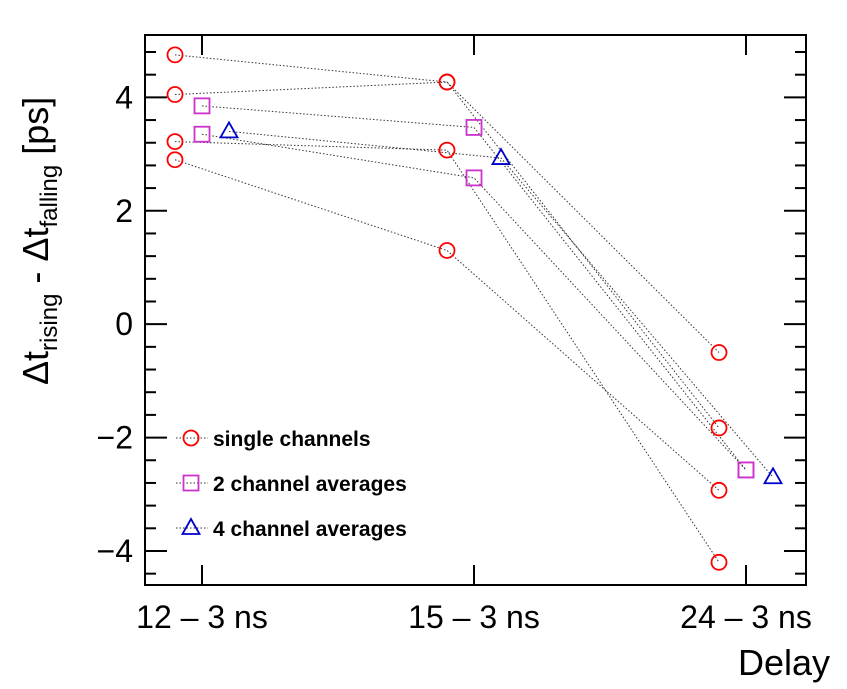 This screenshot has width=847, height=689. I want to click on legend-marker-square, so click(191, 483).